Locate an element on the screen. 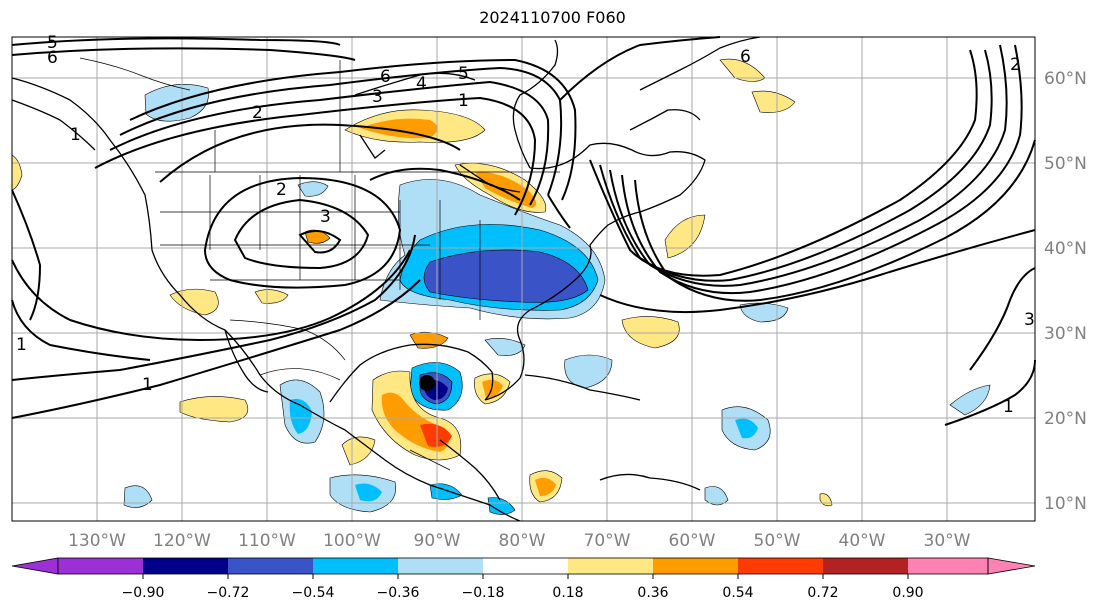 Image resolution: width=1105 pixels, height=615 pixels. lon-label: 60°W is located at coordinates (692, 541).